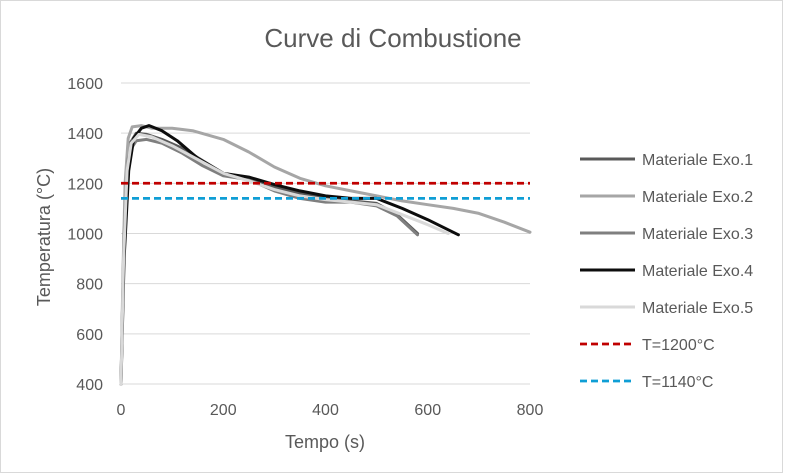 This screenshot has width=785, height=475. What do you see at coordinates (89, 385) in the screenshot?
I see `y-tick-label: 400` at bounding box center [89, 385].